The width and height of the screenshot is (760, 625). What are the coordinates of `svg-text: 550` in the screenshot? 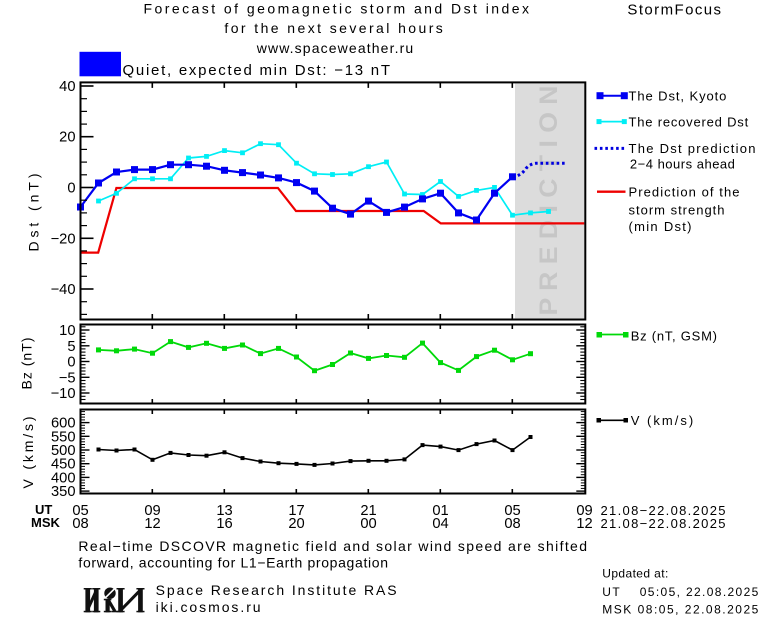 It's located at (63, 437).